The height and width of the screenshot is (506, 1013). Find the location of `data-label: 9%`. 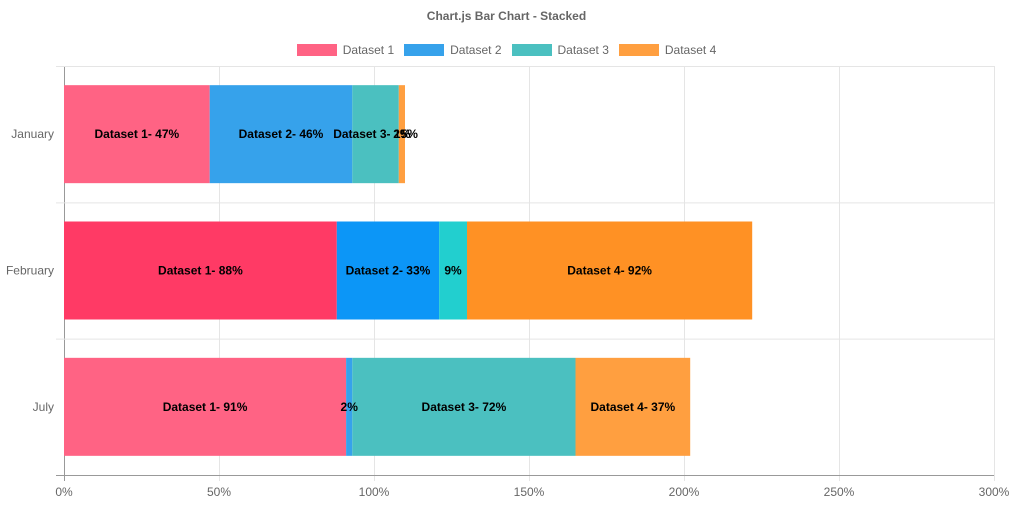

data-label: 9% is located at coordinates (453, 271).